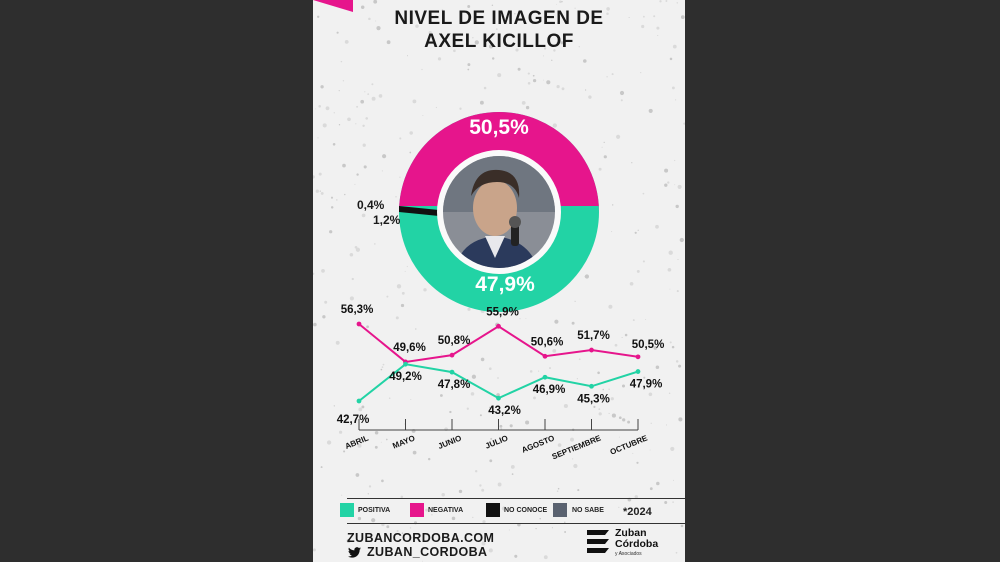 The width and height of the screenshot is (1000, 562). What do you see at coordinates (629, 444) in the screenshot?
I see `x-tick-label: OCTUBRE` at bounding box center [629, 444].